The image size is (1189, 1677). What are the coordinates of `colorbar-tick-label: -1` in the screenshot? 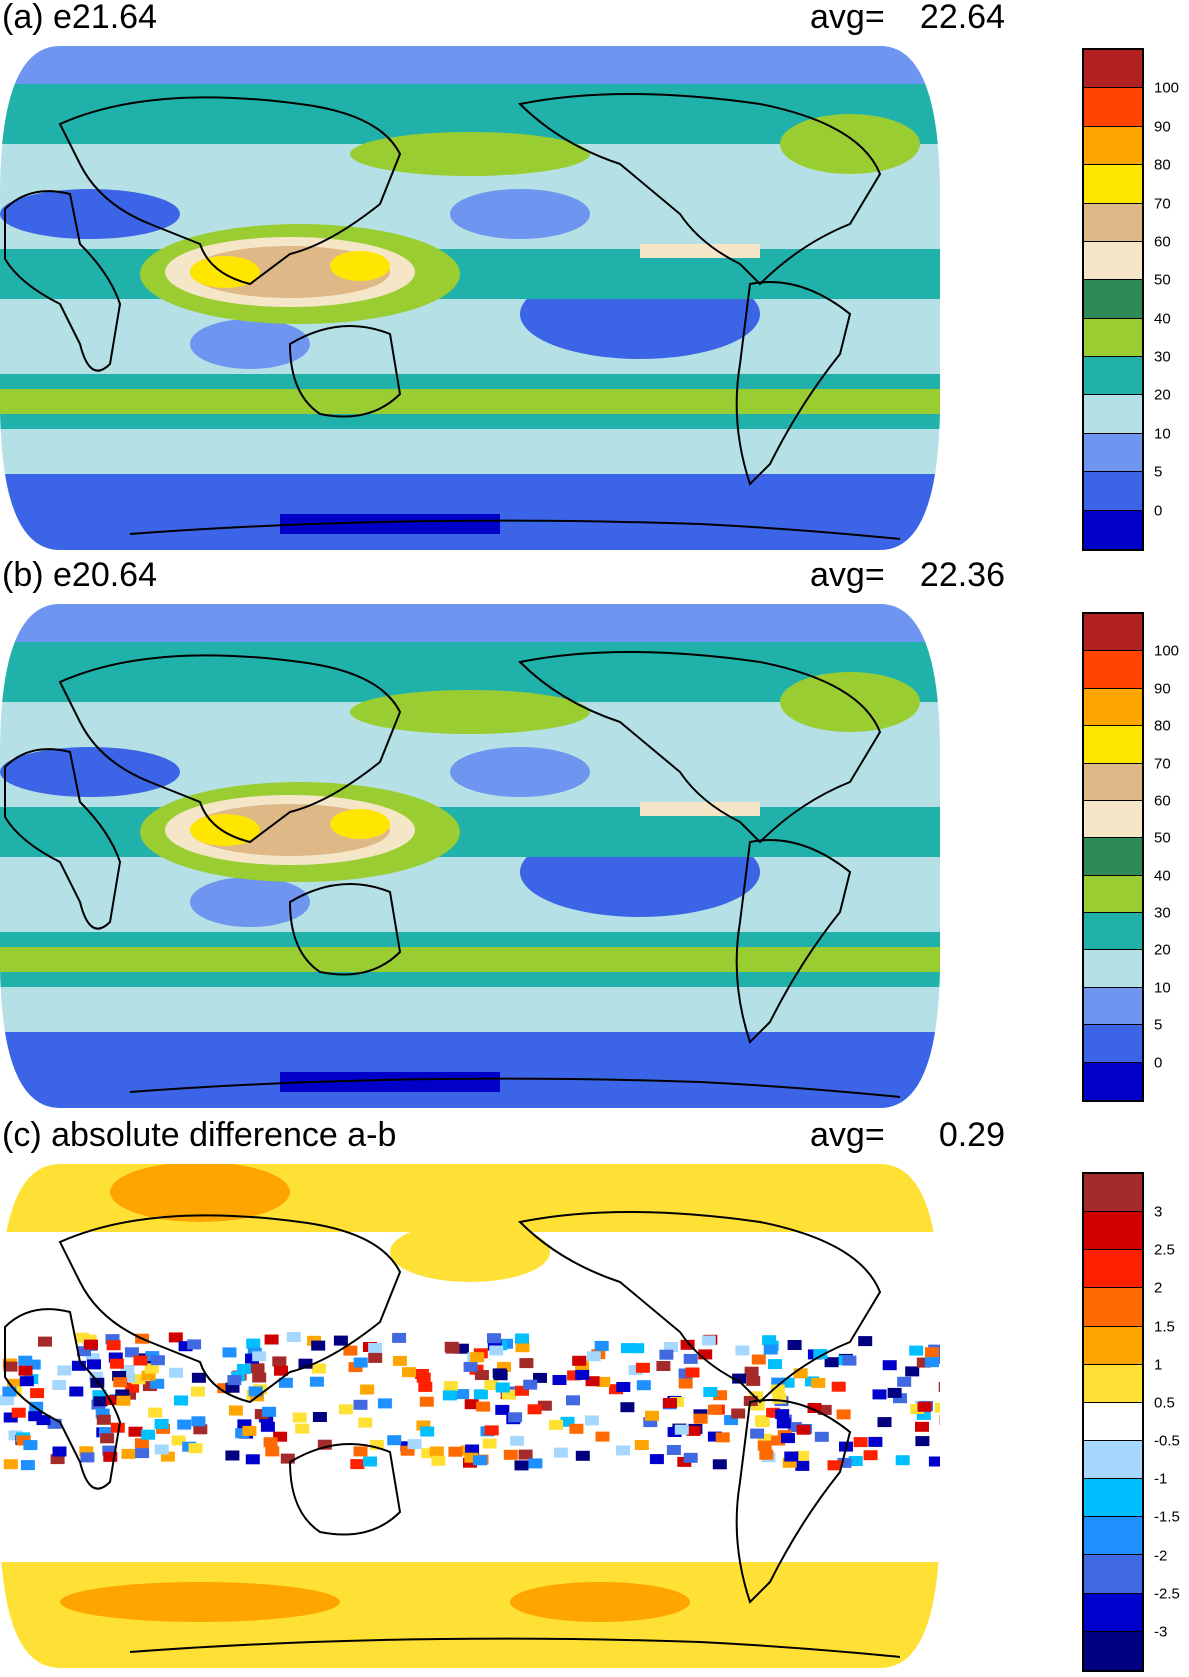 It's located at (1161, 1479).